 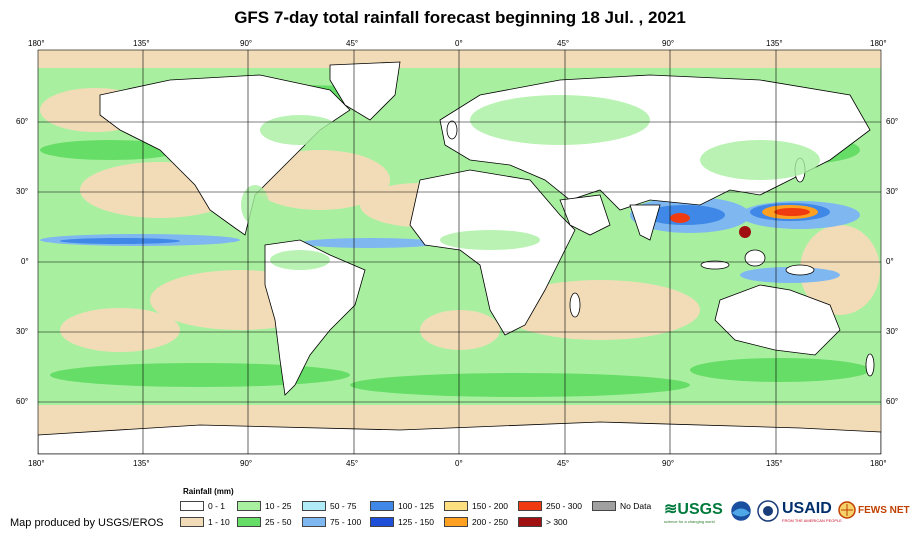 What do you see at coordinates (812, 520) in the screenshot?
I see `usaid-tagline: FROM THE AMERICAN PEOPLE` at bounding box center [812, 520].